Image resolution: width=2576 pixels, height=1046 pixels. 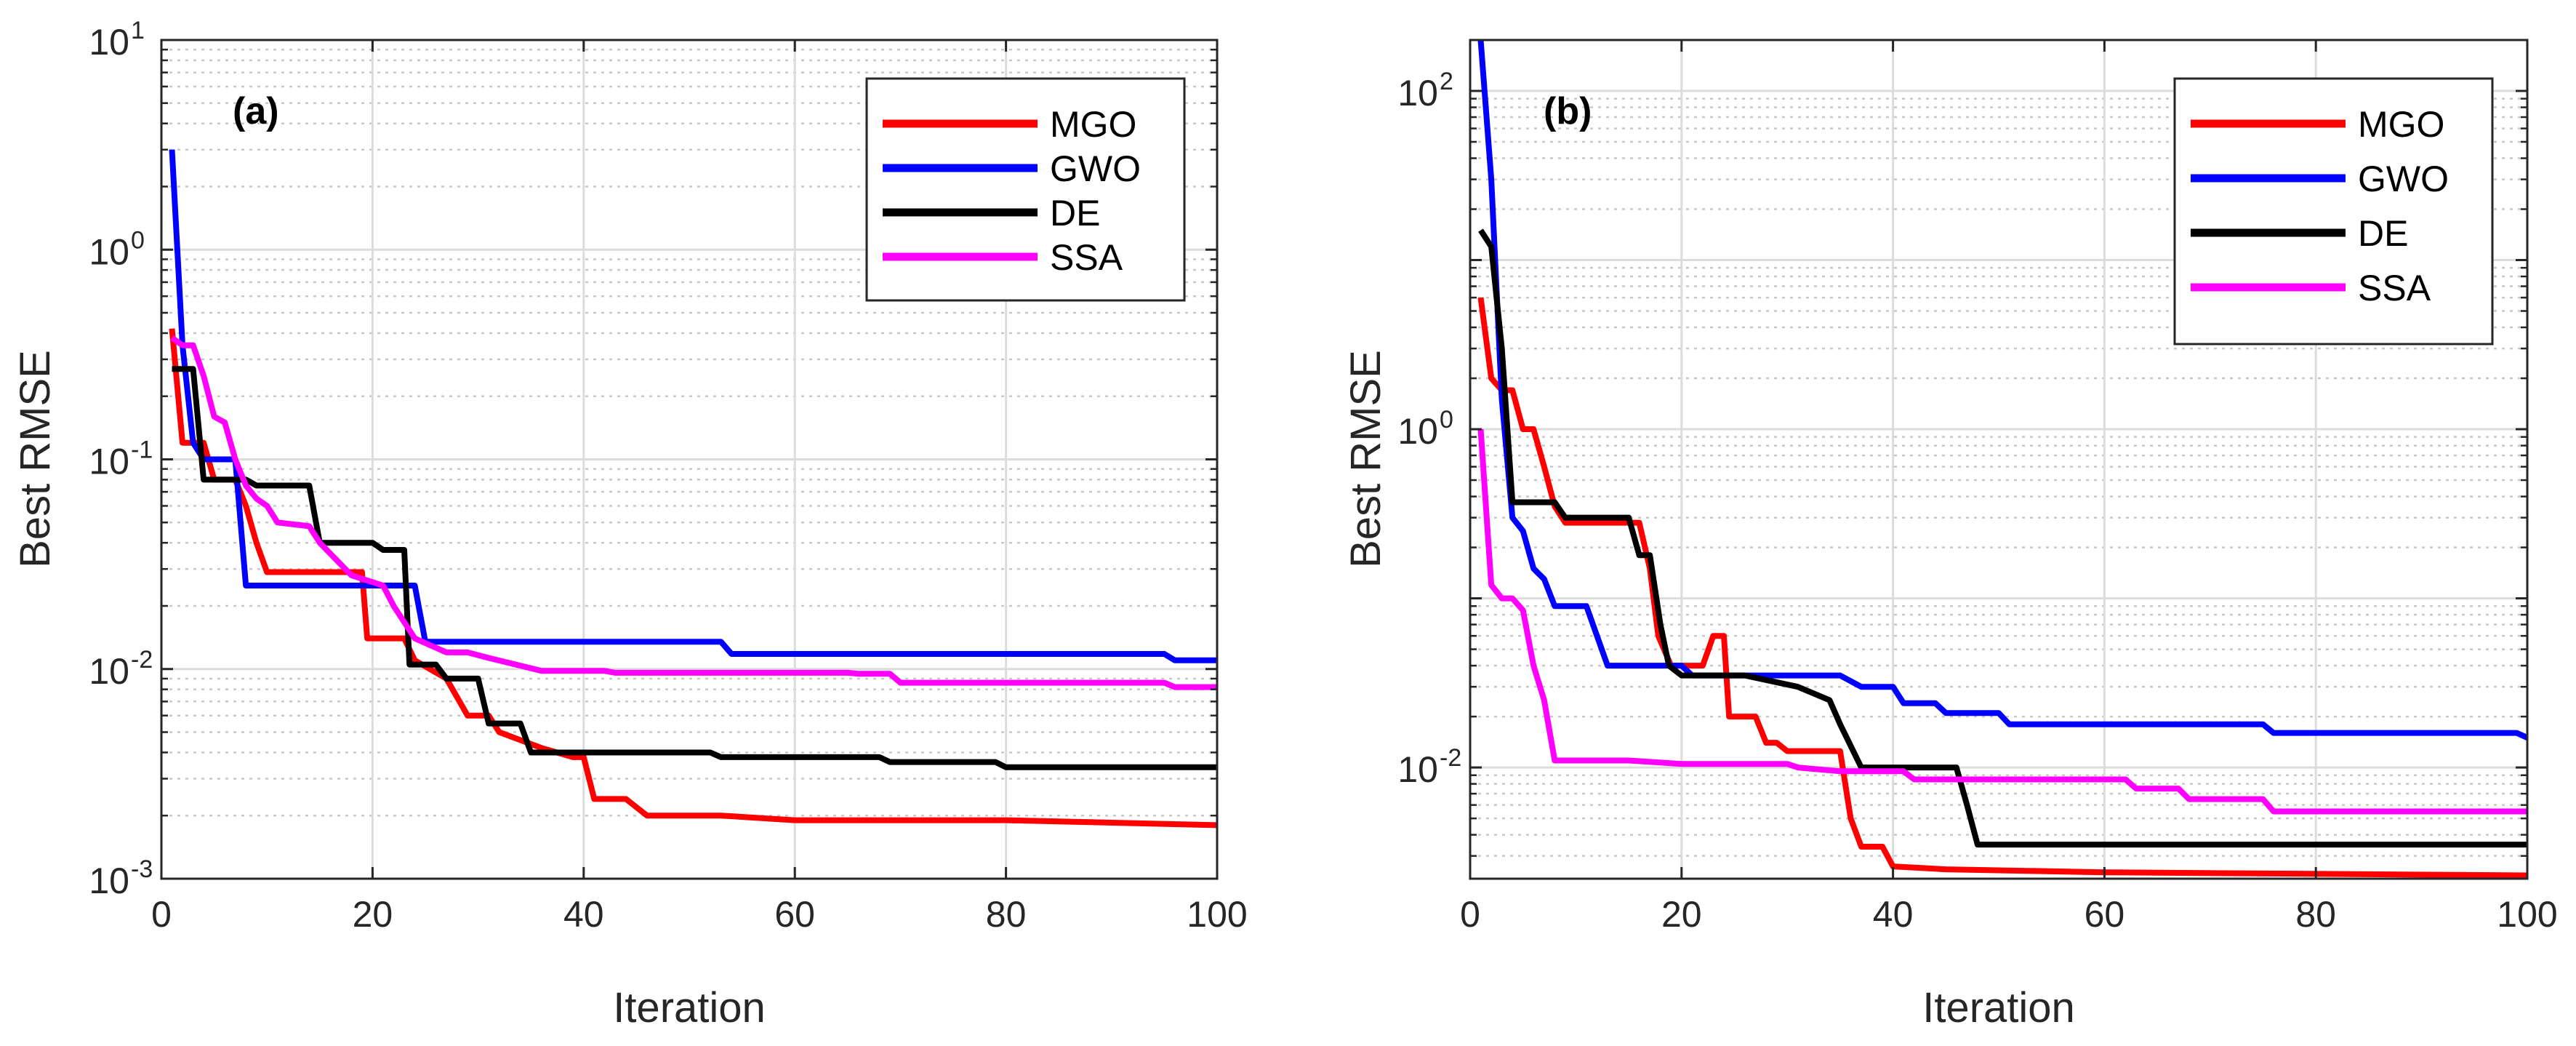 What do you see at coordinates (693, 512) in the screenshot?
I see `series-line-ssa` at bounding box center [693, 512].